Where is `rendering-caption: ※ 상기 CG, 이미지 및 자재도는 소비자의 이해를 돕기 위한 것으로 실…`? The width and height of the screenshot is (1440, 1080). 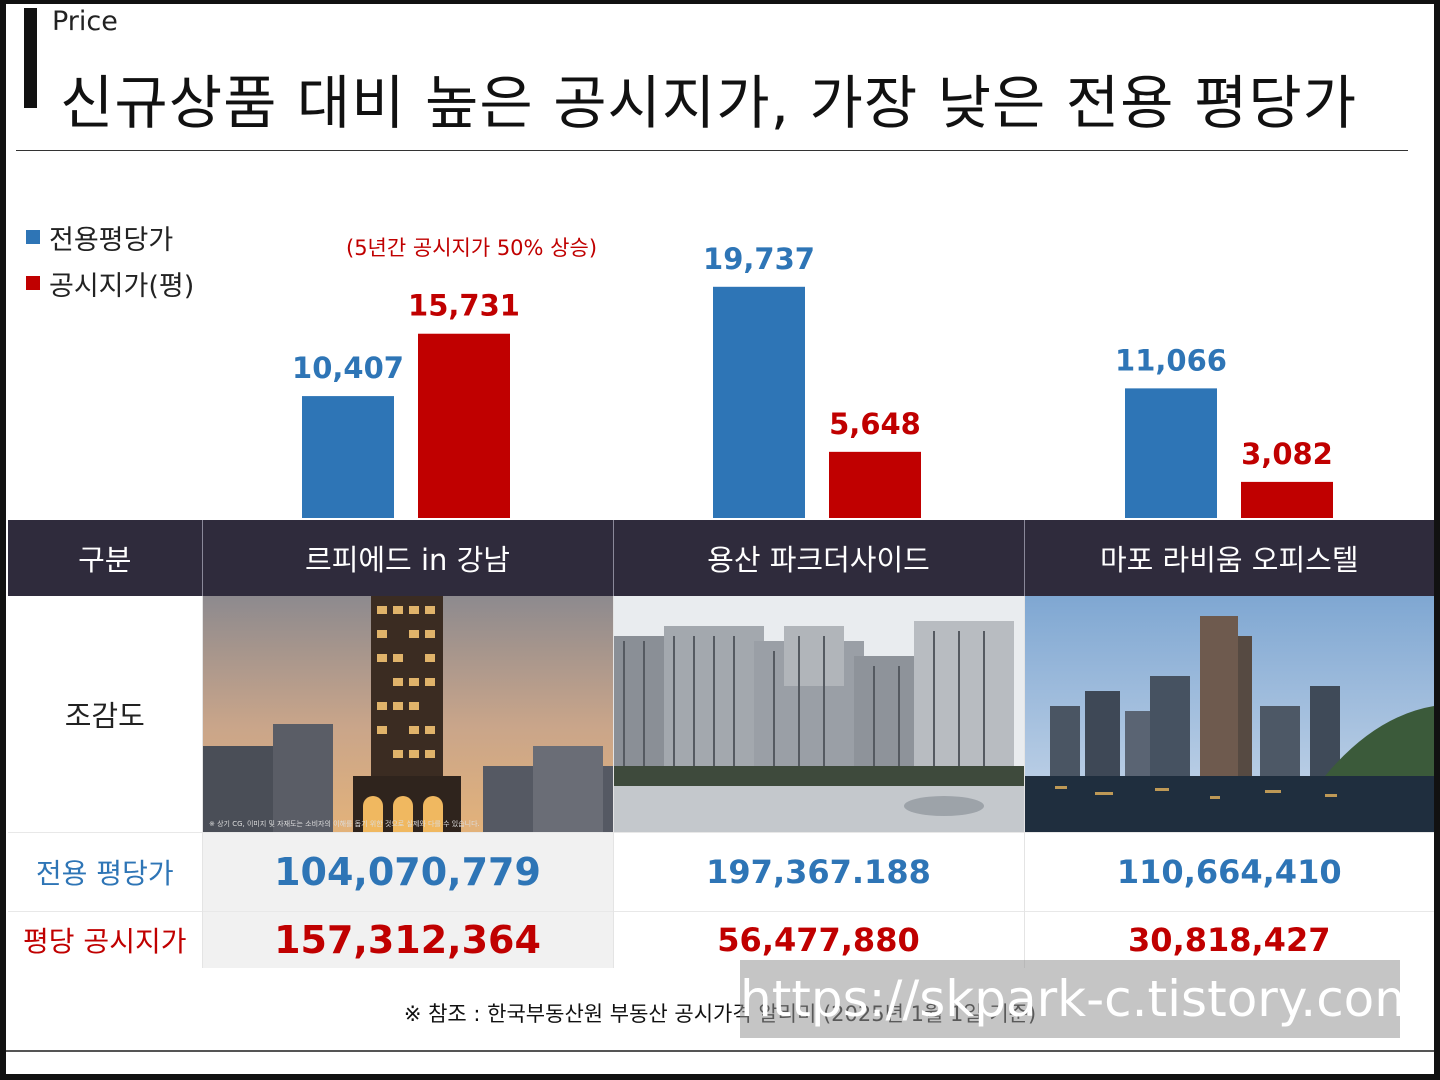
rendering-caption: ※ 상기 CG, 이미지 및 자재도는 소비자의 이해를 돕기 위한 것으로 실… is located at coordinates (344, 823).